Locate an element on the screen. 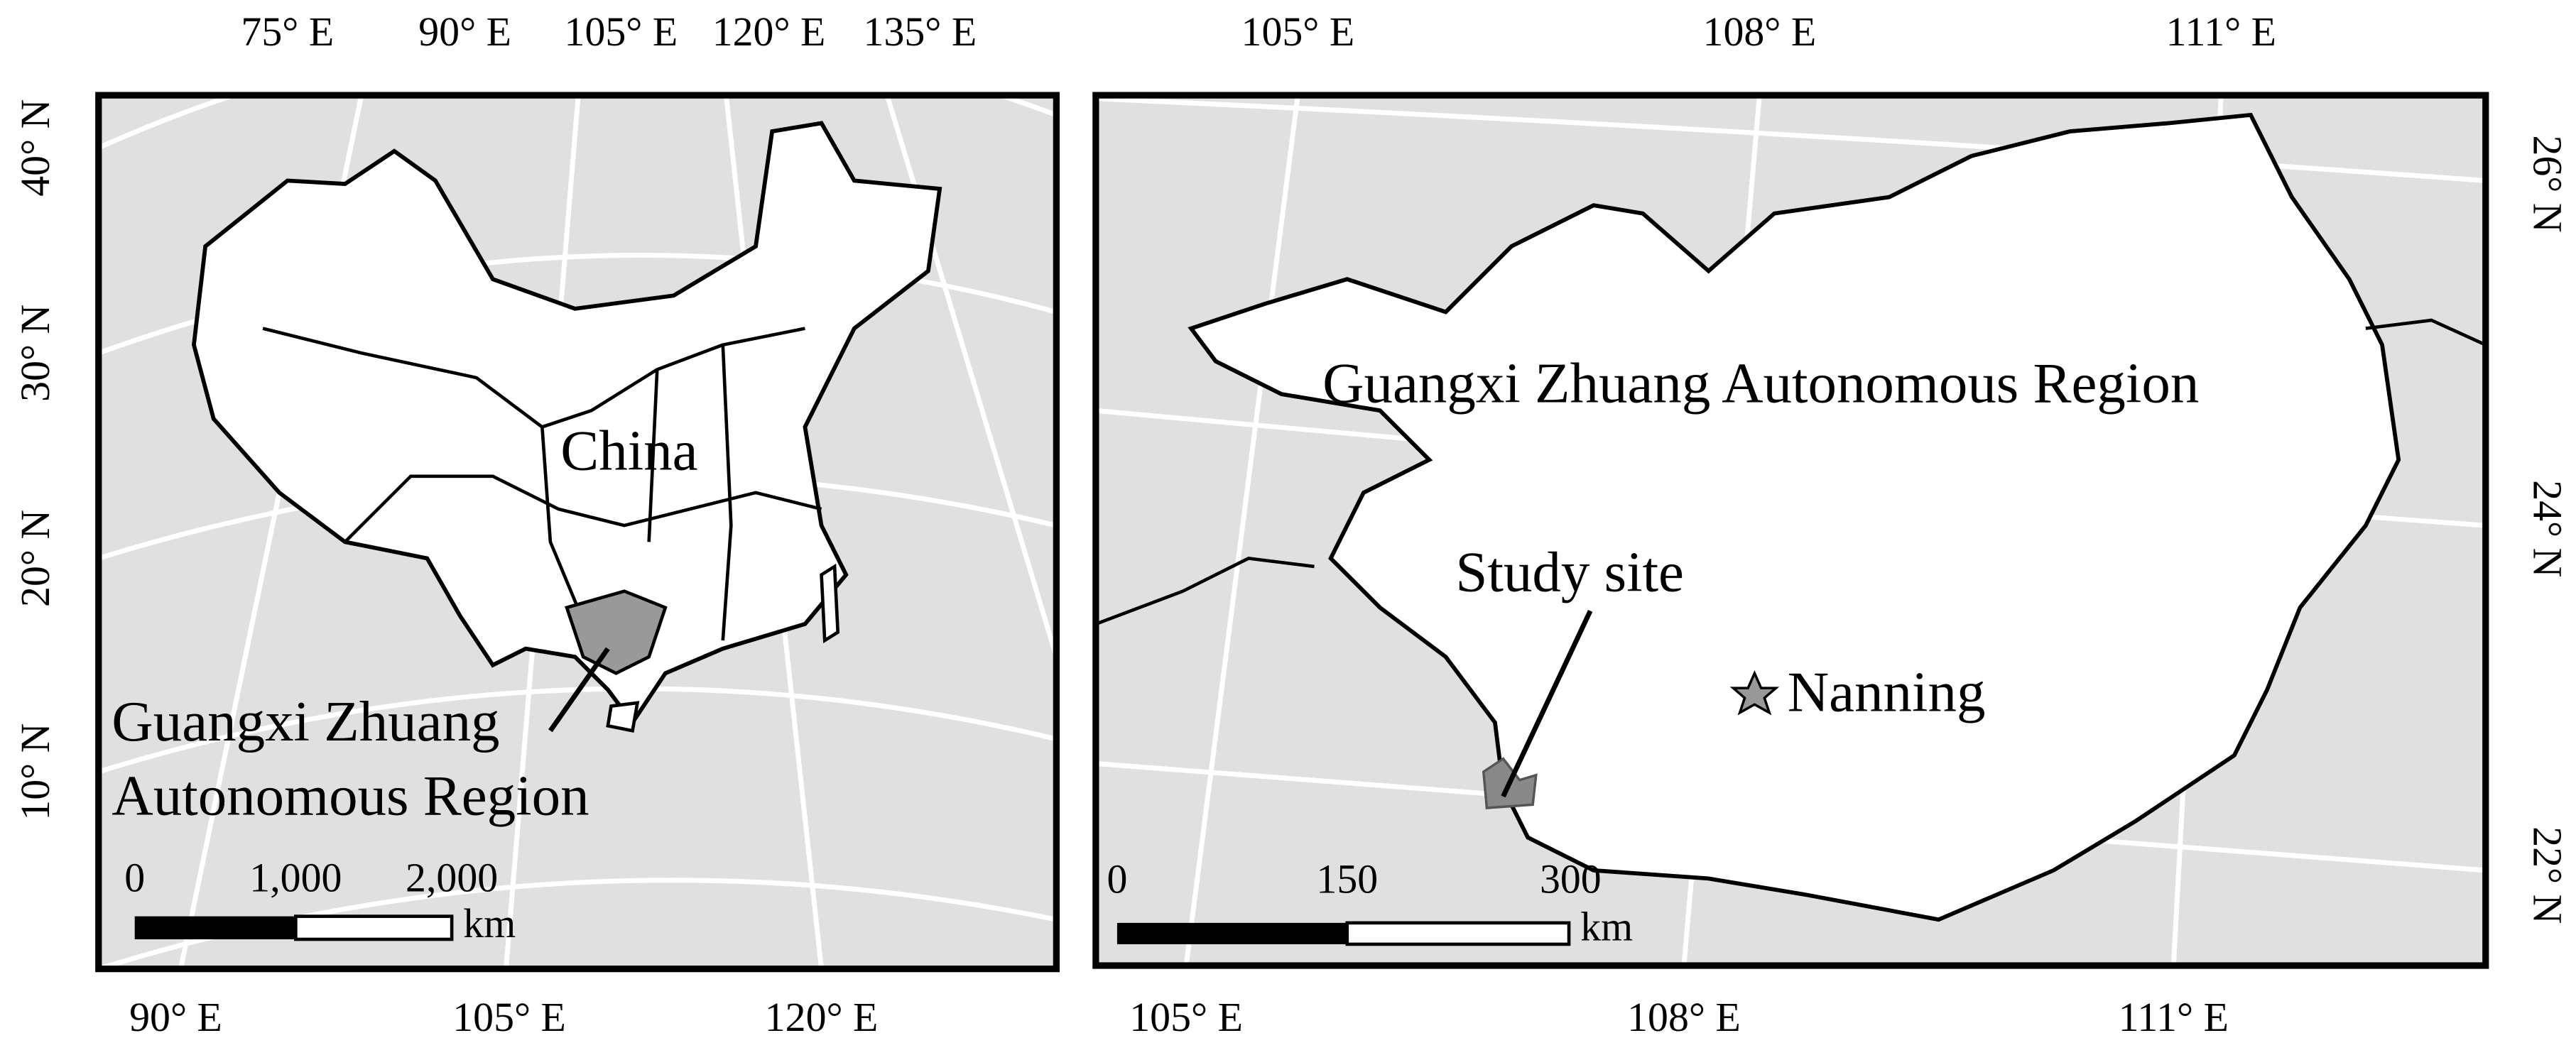 The image size is (2576, 1060). region-label: Guangxi Zhuang Autonomous Region is located at coordinates (1760, 383).